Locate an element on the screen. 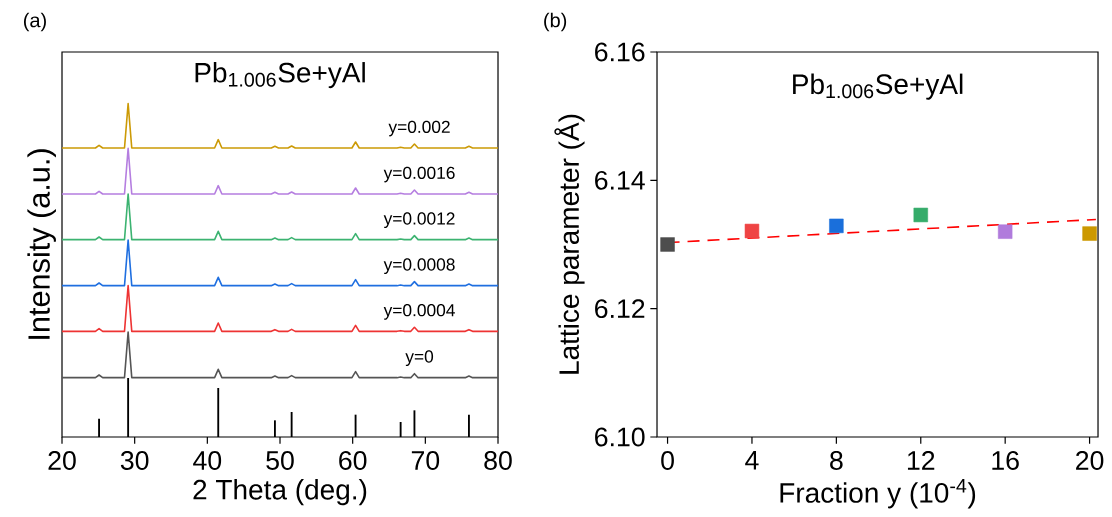 The width and height of the screenshot is (1112, 517). text: Pb$_{1.006}$Se+yAl is located at coordinates (878, 86).